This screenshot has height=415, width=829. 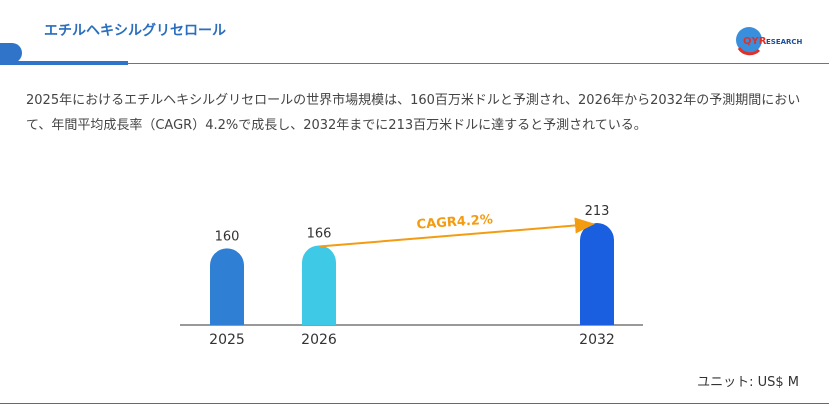 I want to click on x-tick-label: 2025, so click(x=227, y=340).